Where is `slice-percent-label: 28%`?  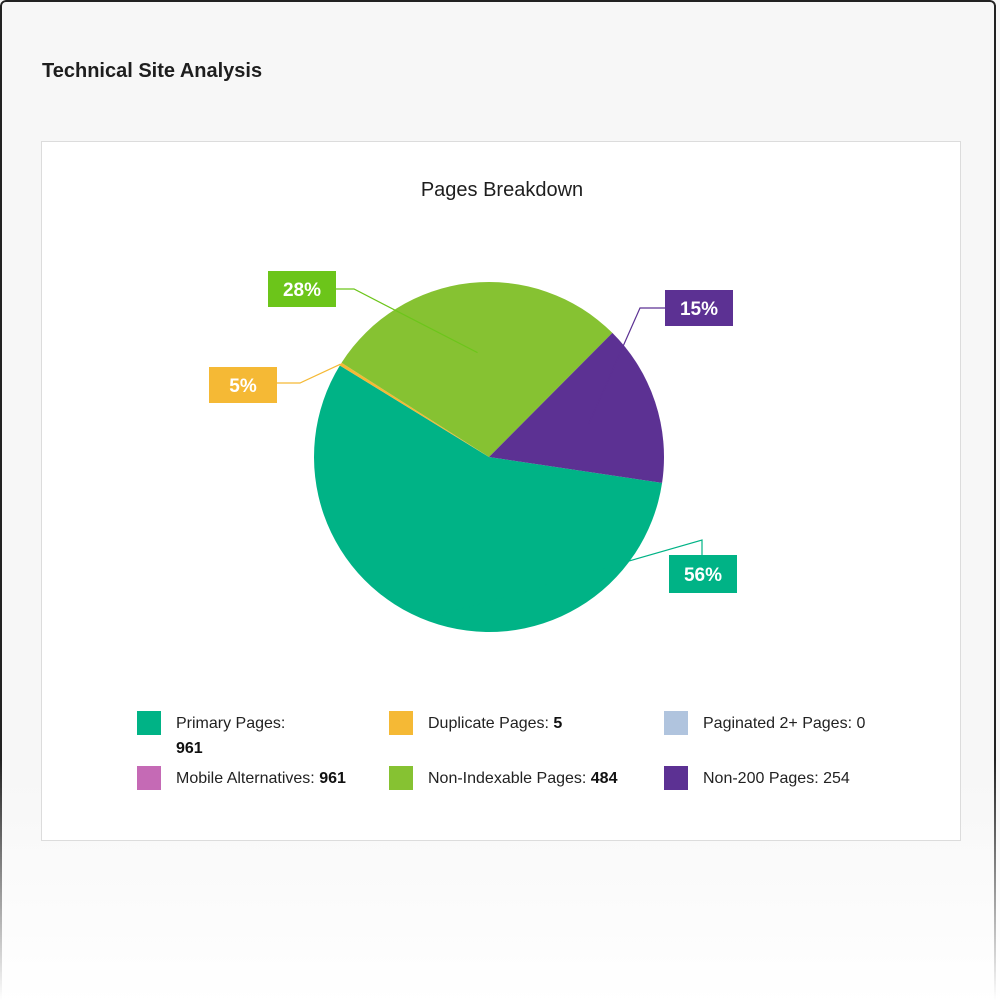 slice-percent-label: 28% is located at coordinates (302, 290).